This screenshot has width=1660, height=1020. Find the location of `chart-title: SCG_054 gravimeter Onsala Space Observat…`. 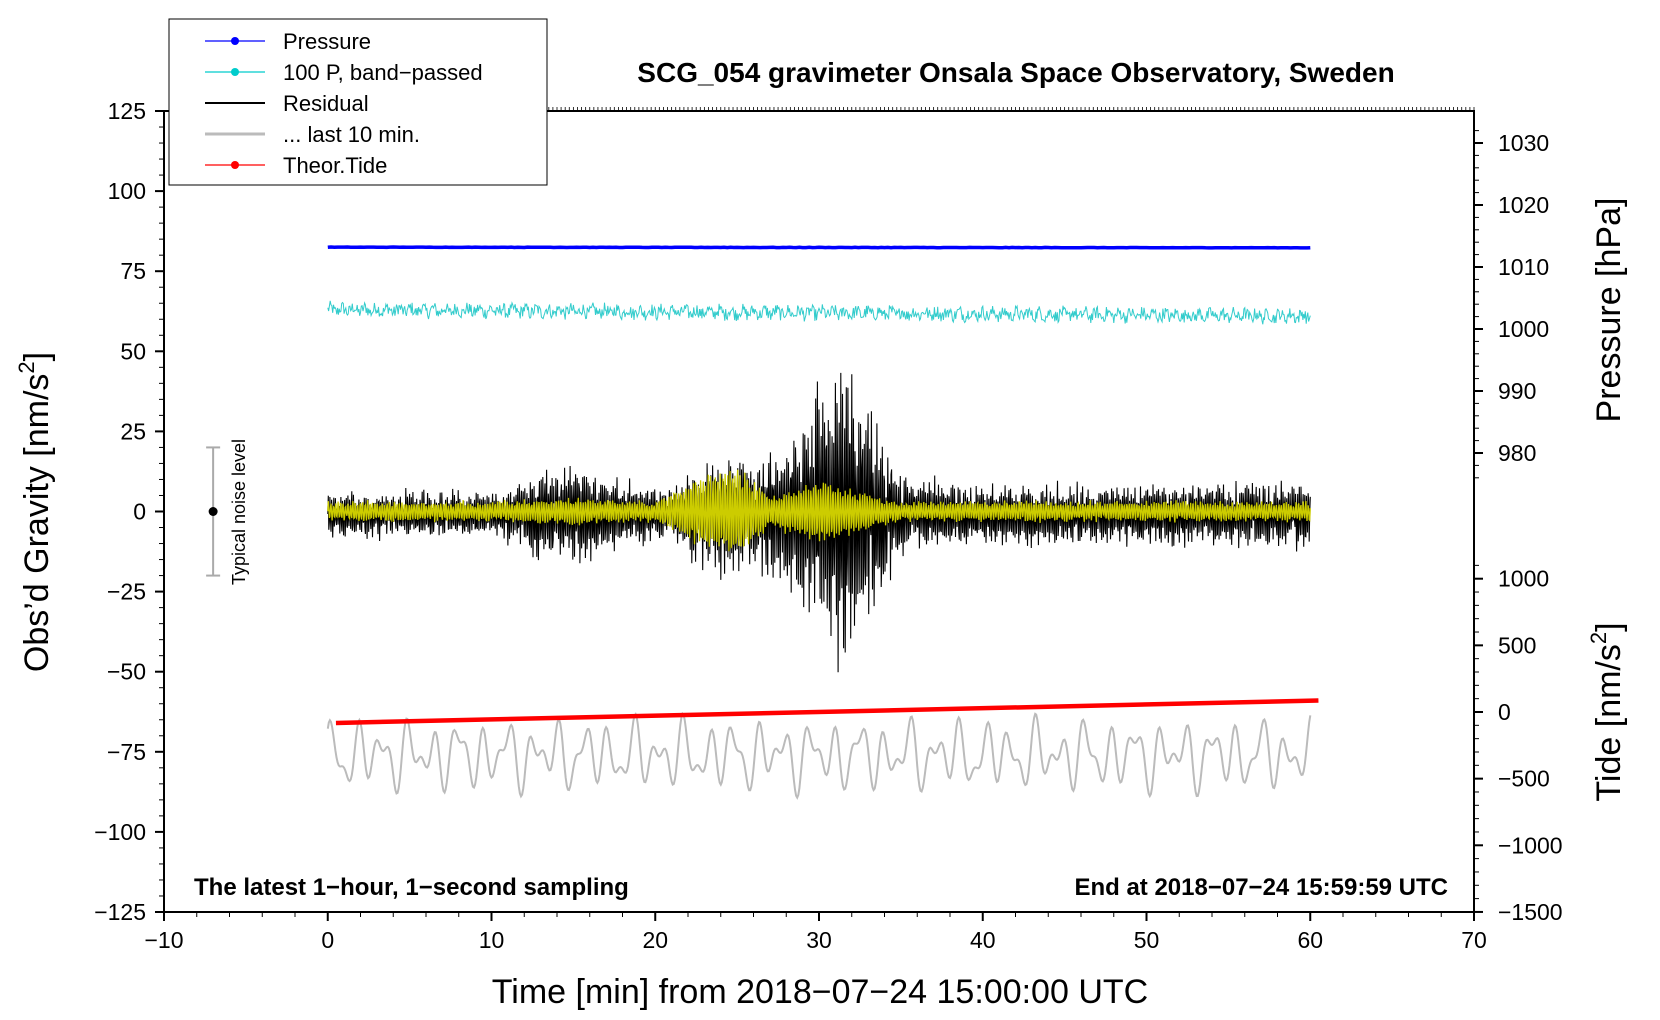

chart-title: SCG_054 gravimeter Onsala Space Observat… is located at coordinates (1015, 72).